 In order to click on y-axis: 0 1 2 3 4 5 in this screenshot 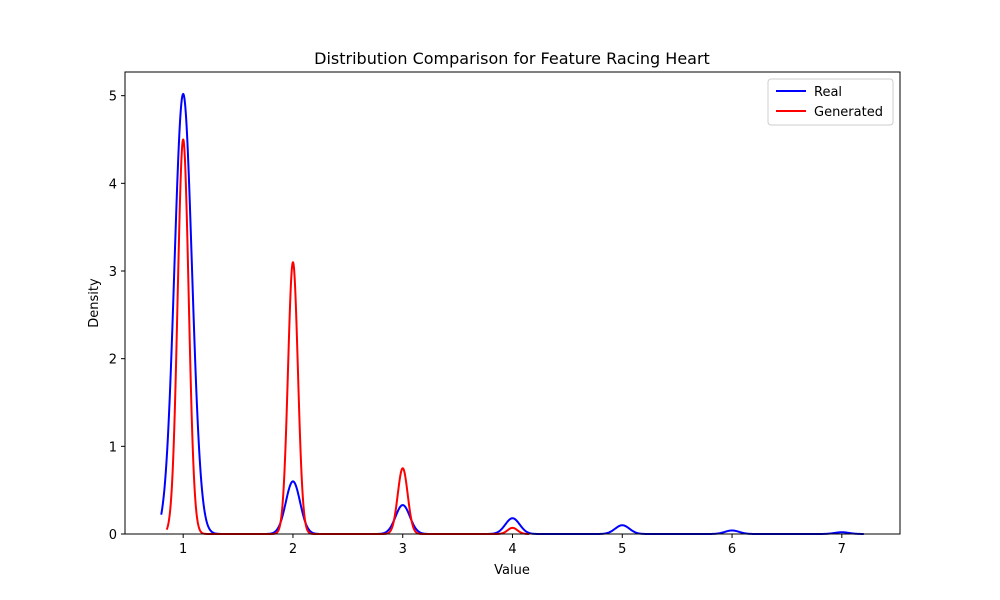, I will do `click(117, 316)`.